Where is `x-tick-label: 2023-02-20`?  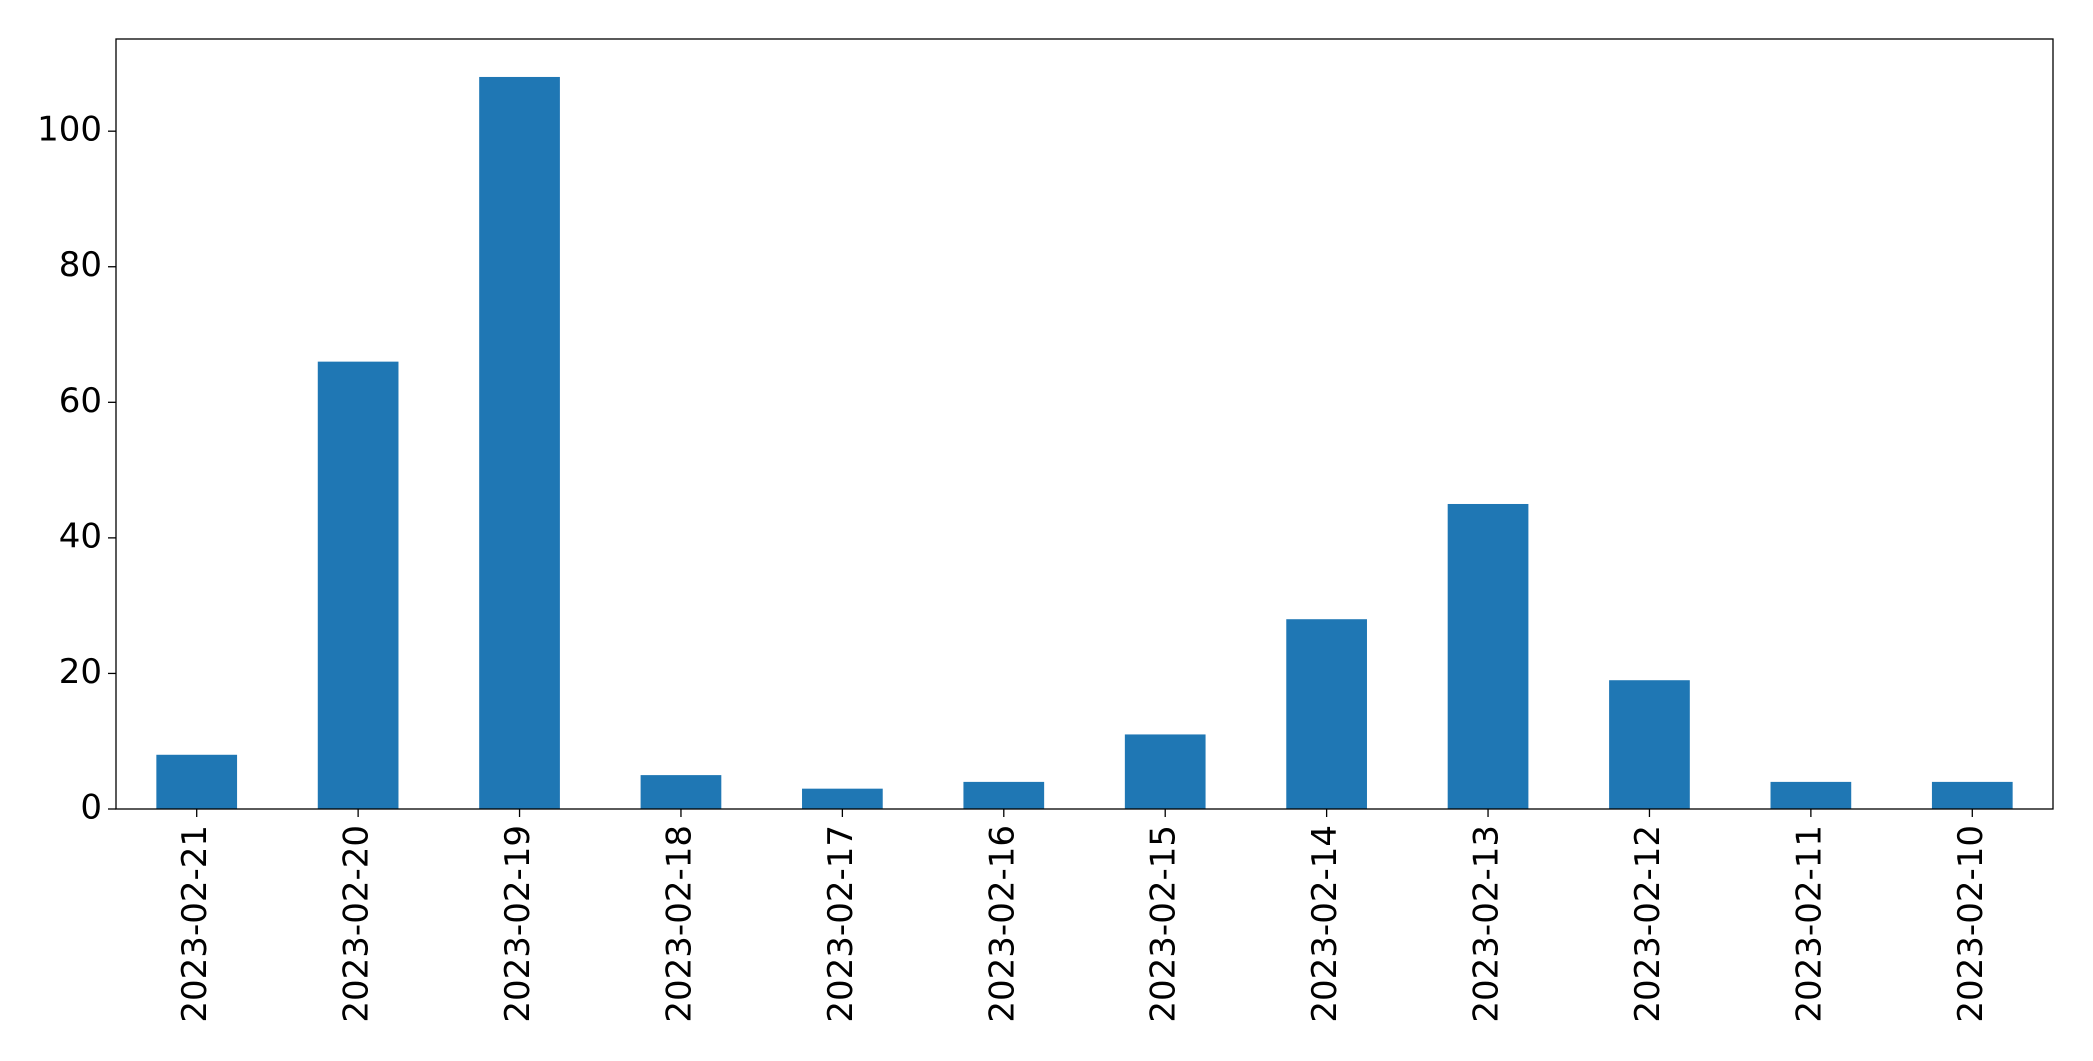
x-tick-label: 2023-02-20 is located at coordinates (357, 924).